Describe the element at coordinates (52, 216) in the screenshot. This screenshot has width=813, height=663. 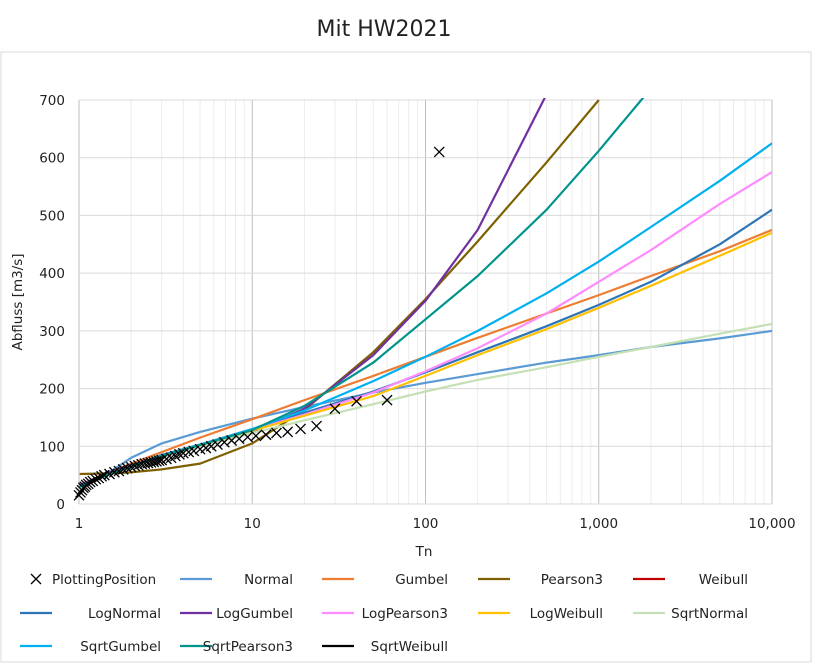
I see `y-tick-label: 500` at that location.